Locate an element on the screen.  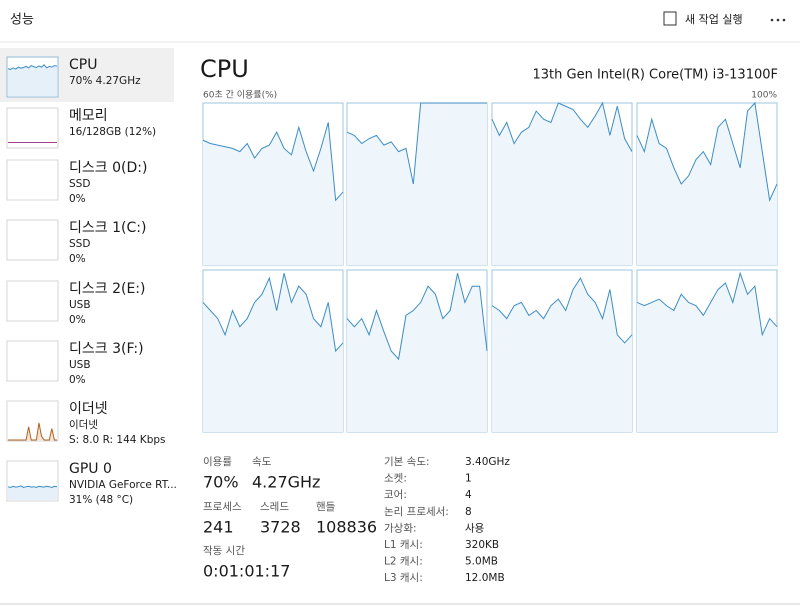
spec-label: 기본 속도: is located at coordinates (407, 462).